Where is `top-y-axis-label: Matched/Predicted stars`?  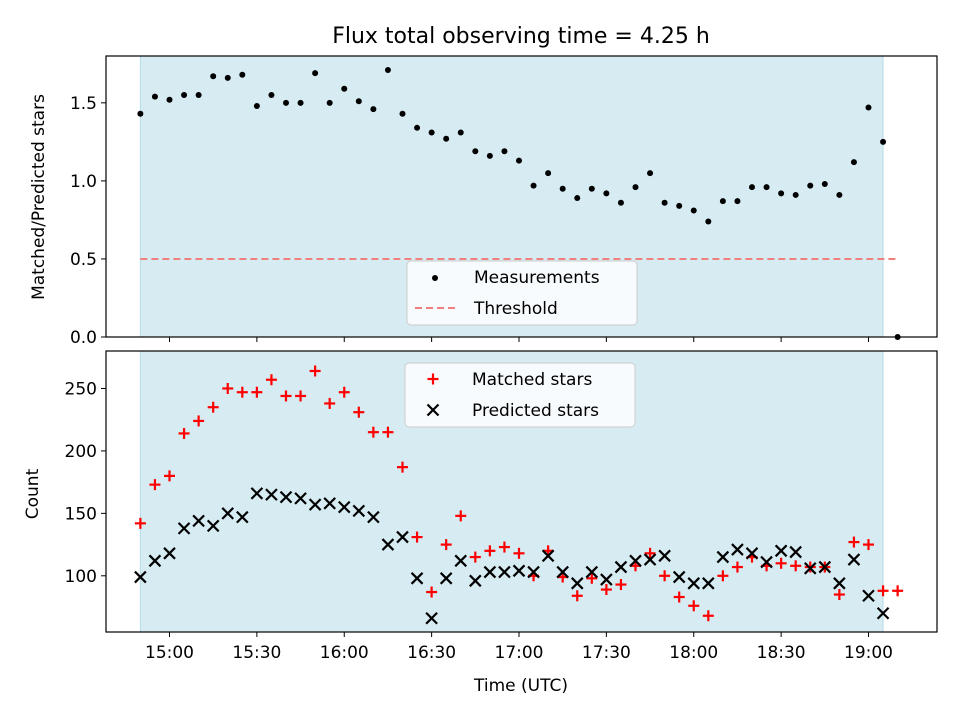
top-y-axis-label: Matched/Predicted stars is located at coordinates (39, 197).